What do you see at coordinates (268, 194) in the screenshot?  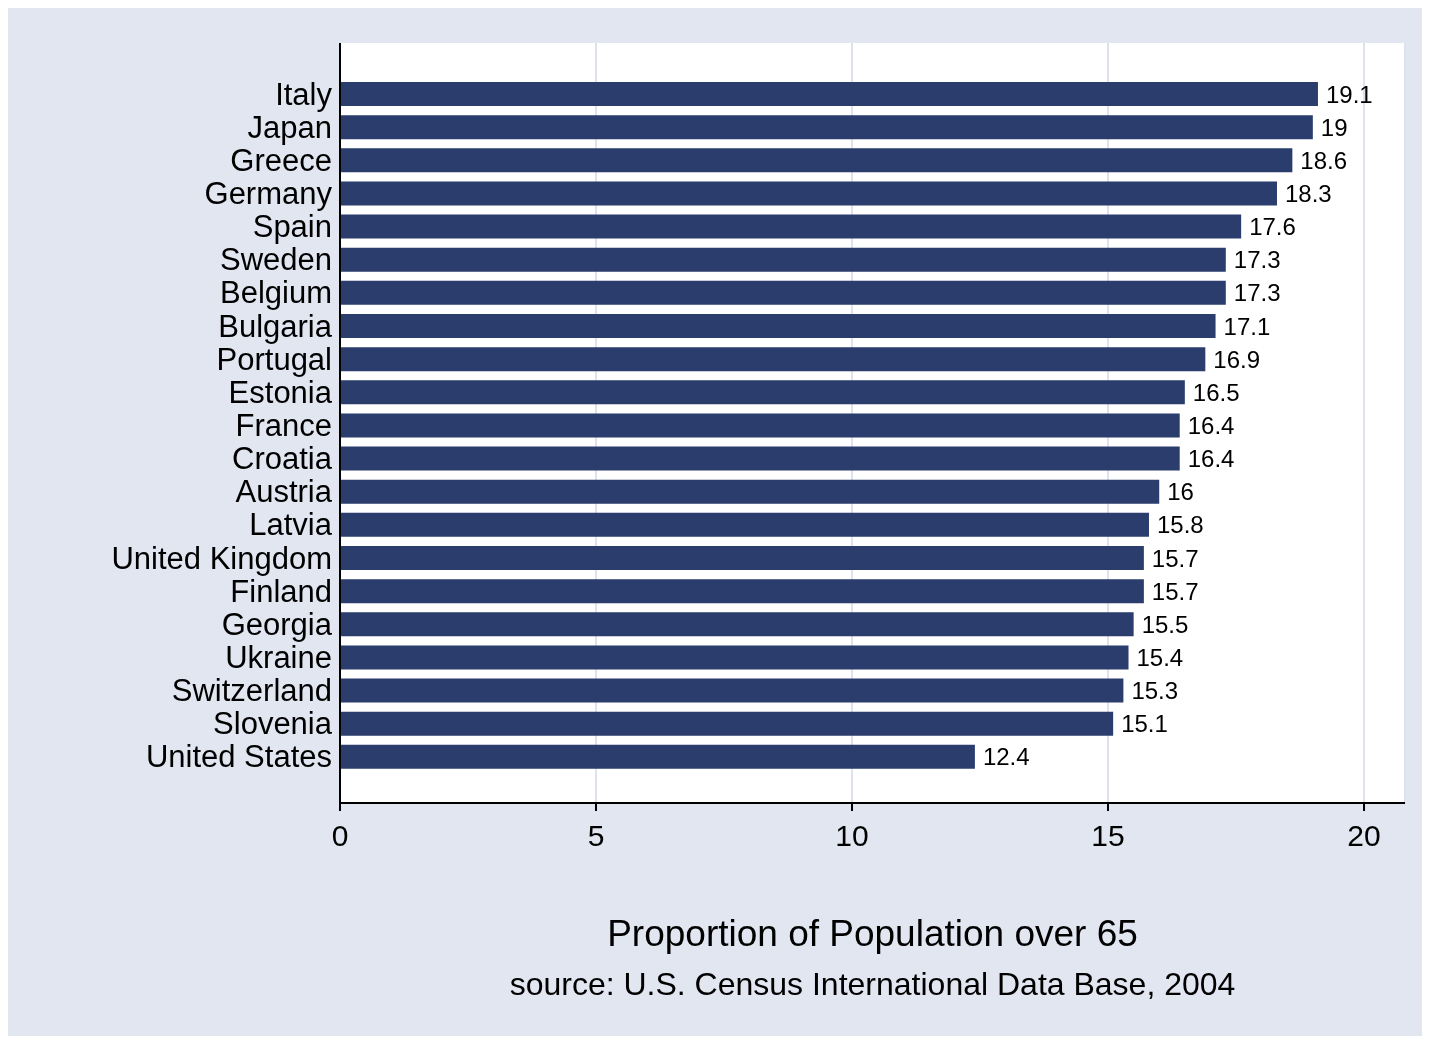 I see `y-tick-label: Germany` at bounding box center [268, 194].